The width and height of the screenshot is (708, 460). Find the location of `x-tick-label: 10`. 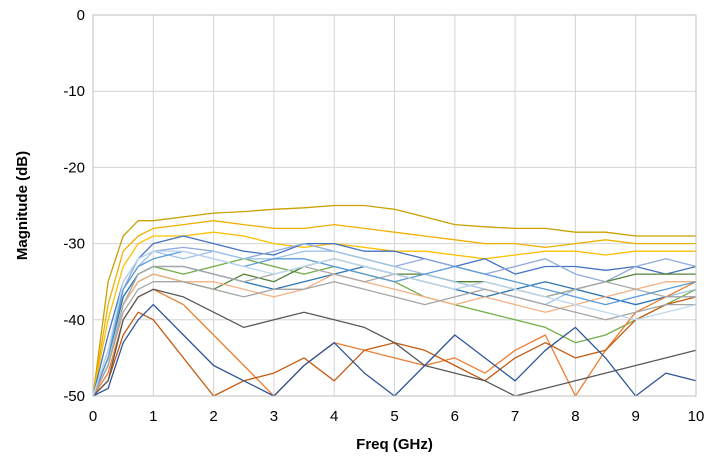

x-tick-label: 10 is located at coordinates (696, 416).